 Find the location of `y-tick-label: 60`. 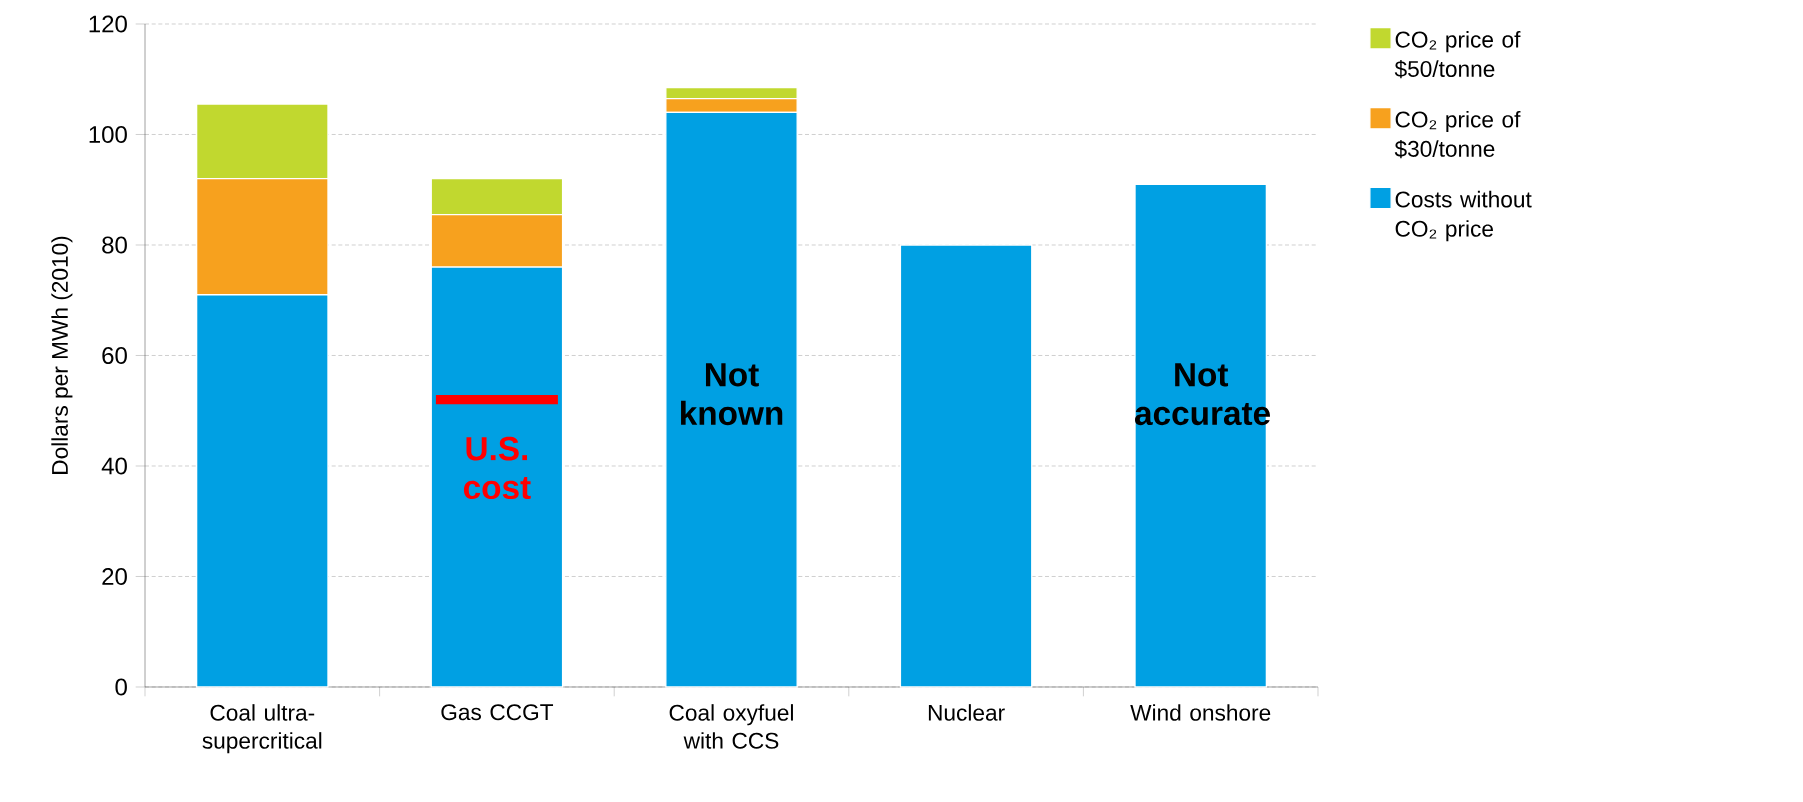

y-tick-label: 60 is located at coordinates (114, 355).